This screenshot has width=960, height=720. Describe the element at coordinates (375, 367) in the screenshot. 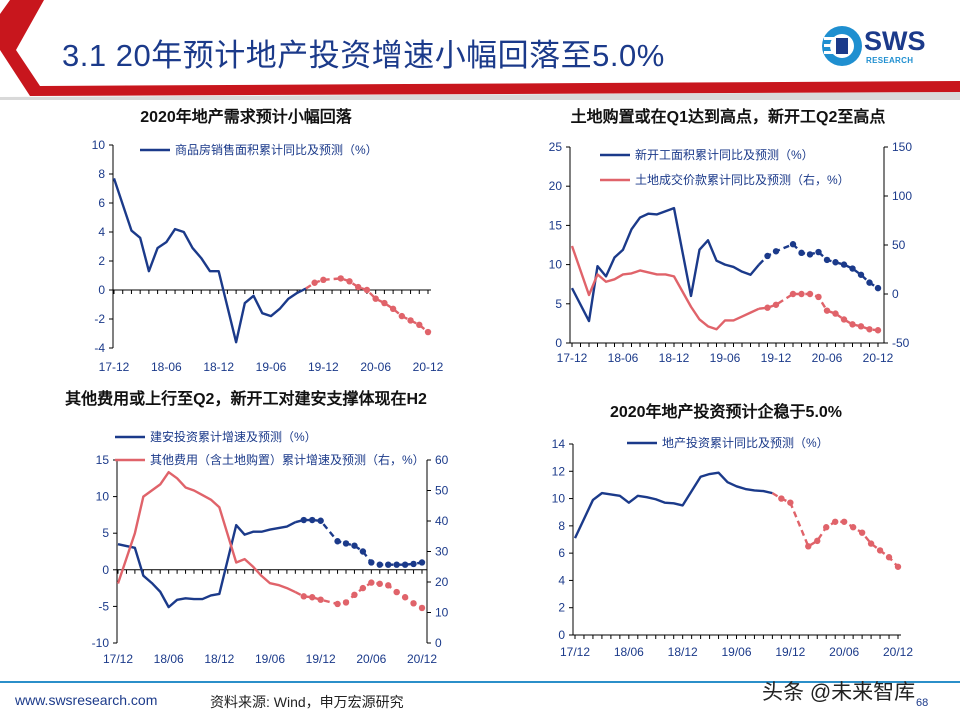

I see `x-tick-label: 20-06` at that location.